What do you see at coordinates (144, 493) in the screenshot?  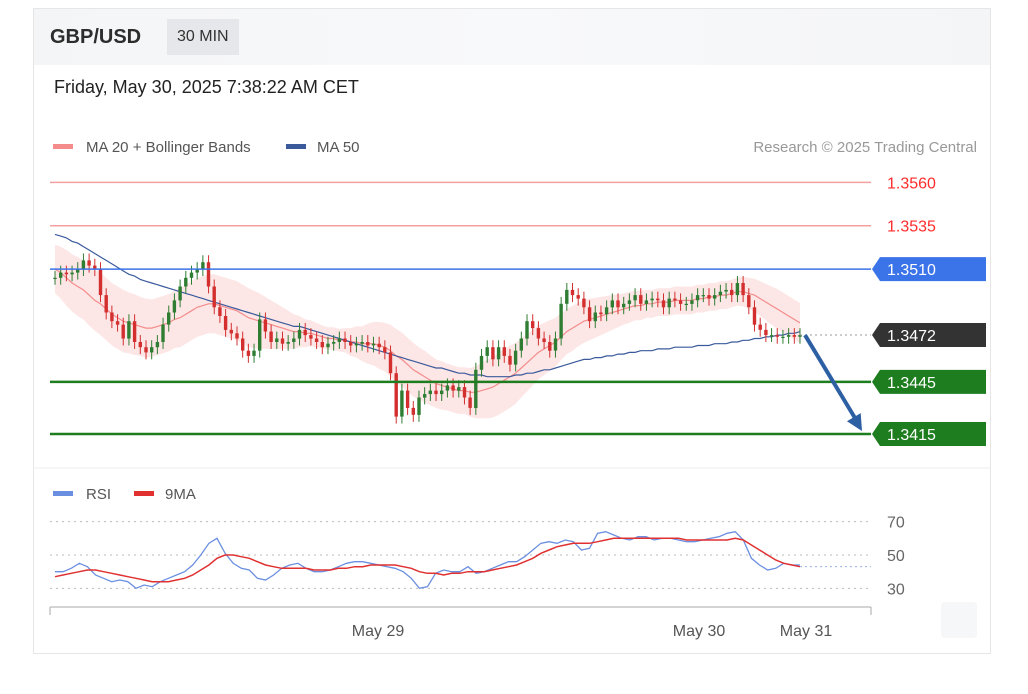 I see `rsi-ma-legend-swatch` at bounding box center [144, 493].